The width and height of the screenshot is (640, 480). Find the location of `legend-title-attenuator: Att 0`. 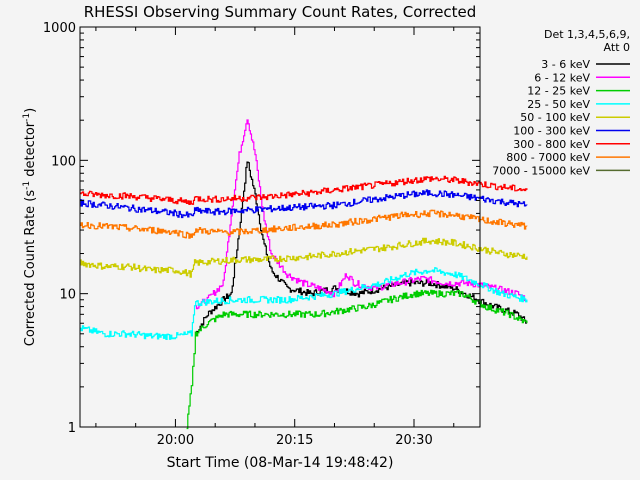

legend-title-attenuator: Att 0 is located at coordinates (617, 47).